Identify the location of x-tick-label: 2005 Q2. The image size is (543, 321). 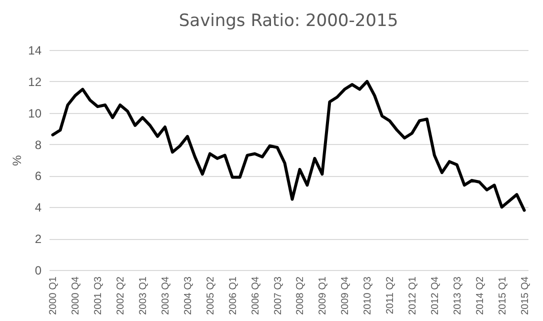
(210, 295).